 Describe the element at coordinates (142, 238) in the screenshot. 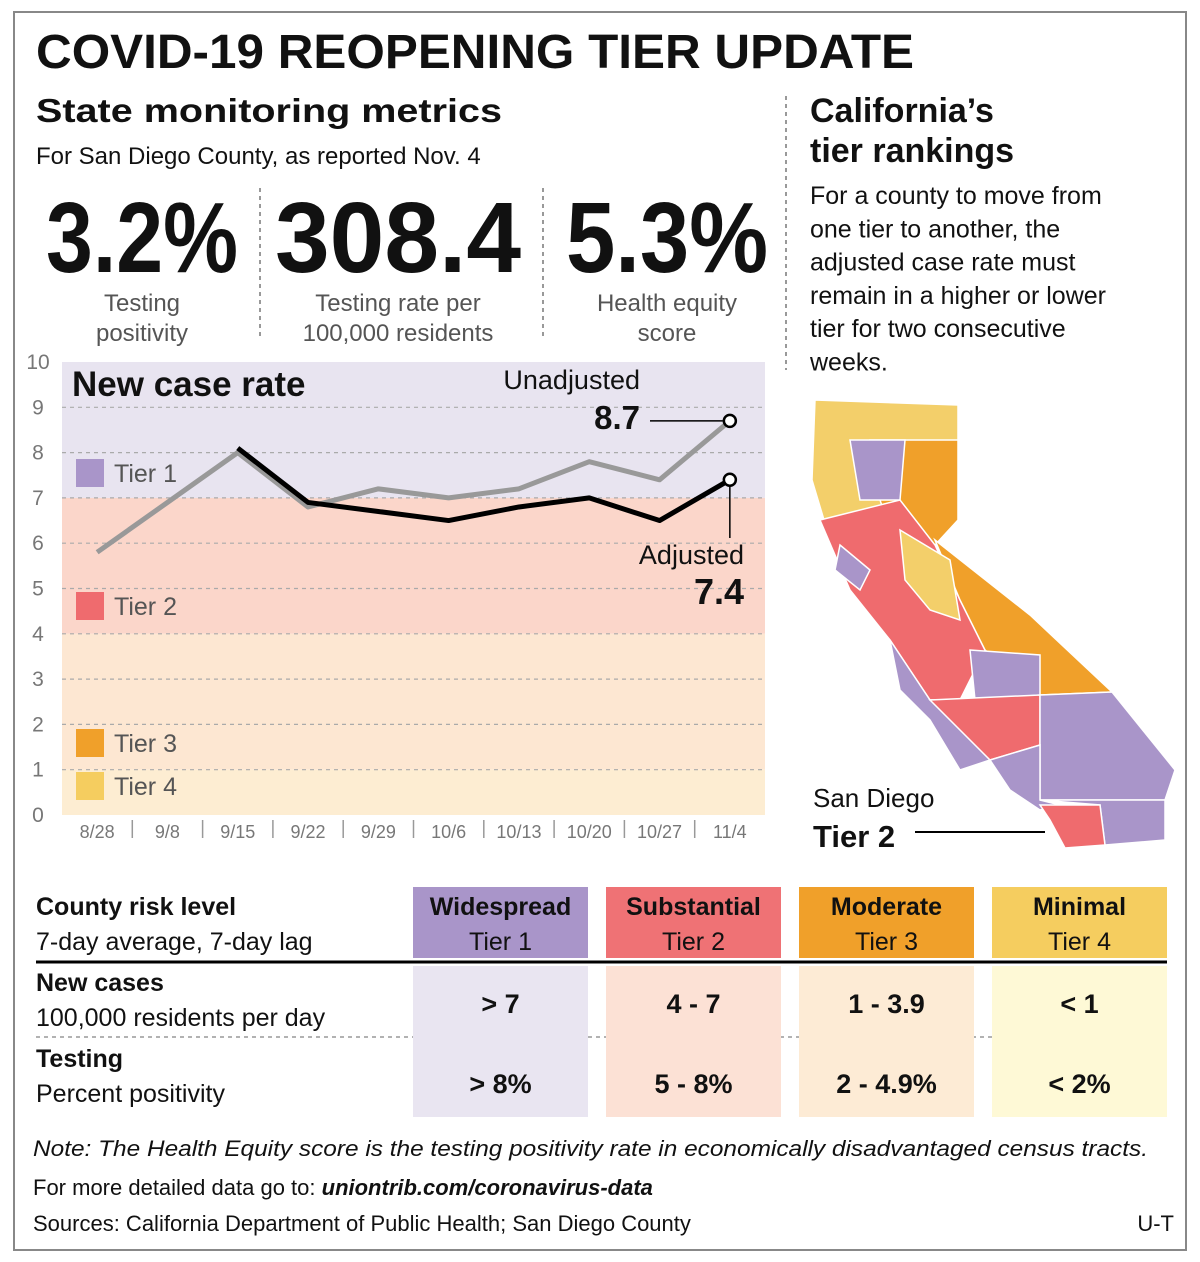

I see `metric-value: 3.2%` at that location.